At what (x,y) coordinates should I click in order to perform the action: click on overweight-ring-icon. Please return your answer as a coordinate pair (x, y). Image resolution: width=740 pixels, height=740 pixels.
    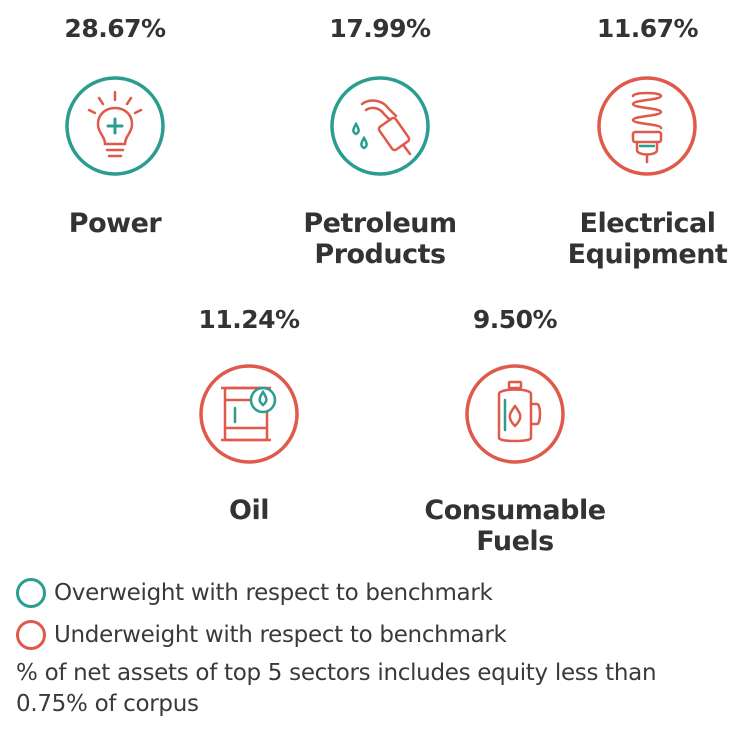
    Looking at the image, I should click on (31, 593).